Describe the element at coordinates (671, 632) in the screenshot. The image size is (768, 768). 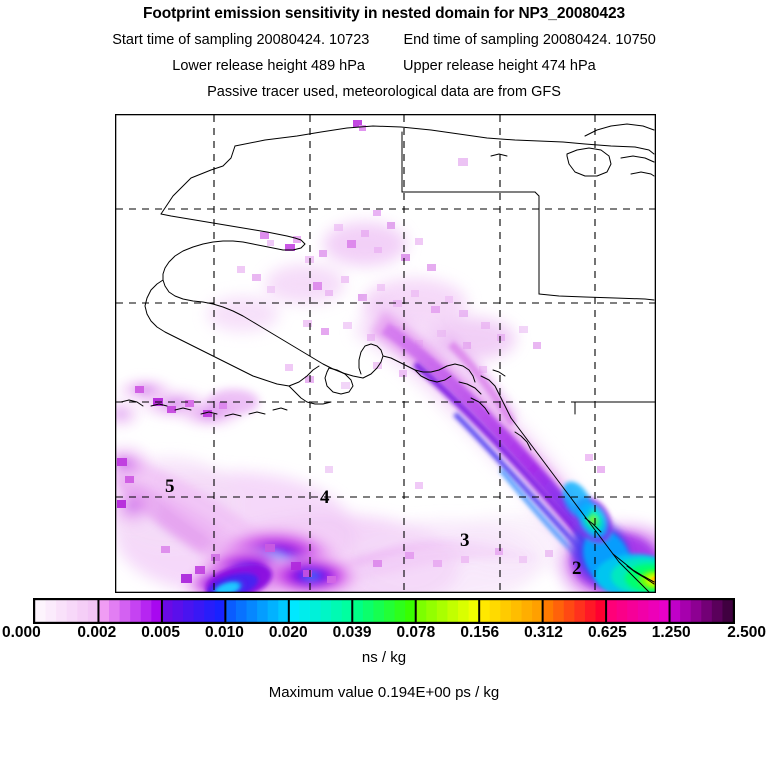
I see `colorbar-tick-10: 1.250` at that location.